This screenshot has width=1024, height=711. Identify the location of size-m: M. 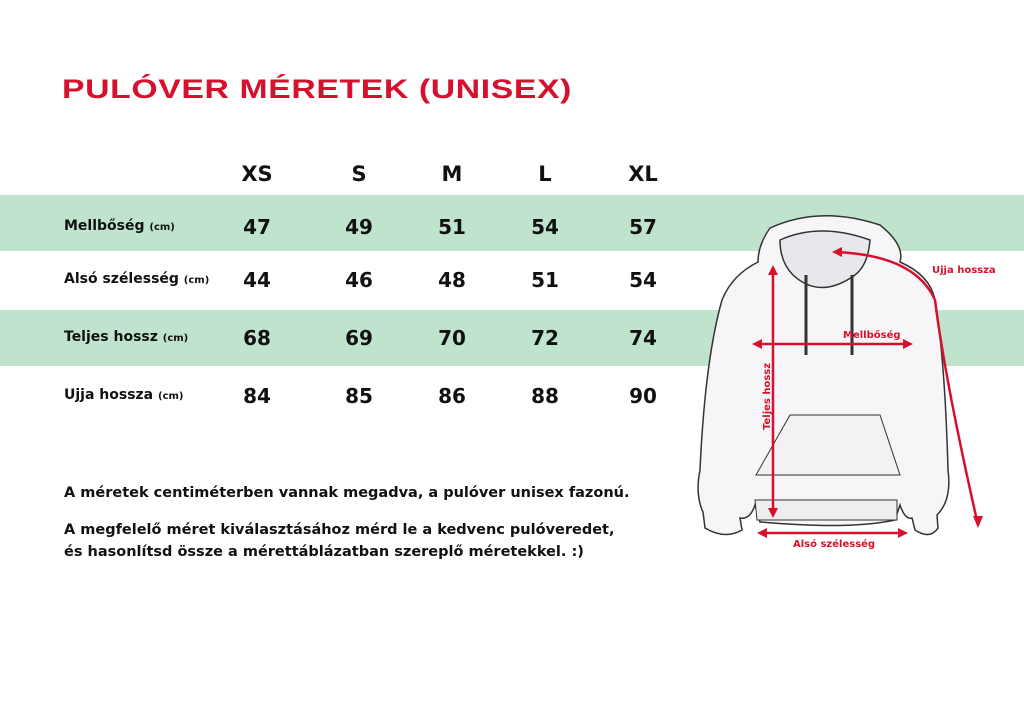
(452, 174).